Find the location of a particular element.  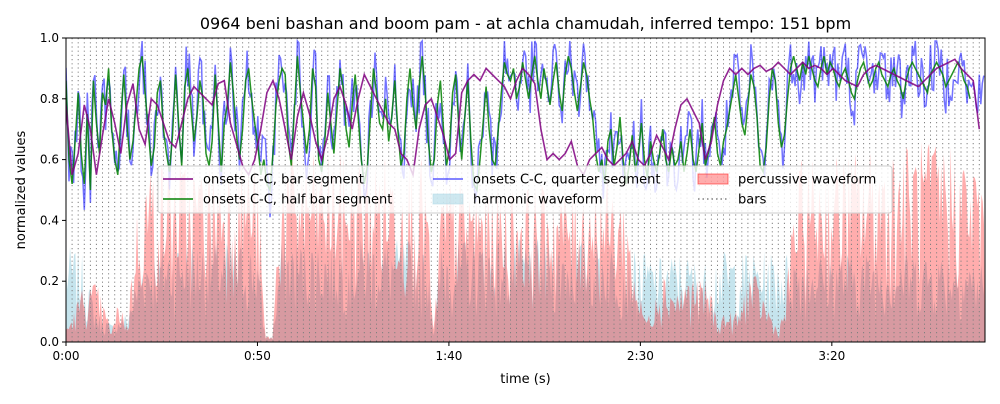

legend-entry: bars is located at coordinates (732, 200).